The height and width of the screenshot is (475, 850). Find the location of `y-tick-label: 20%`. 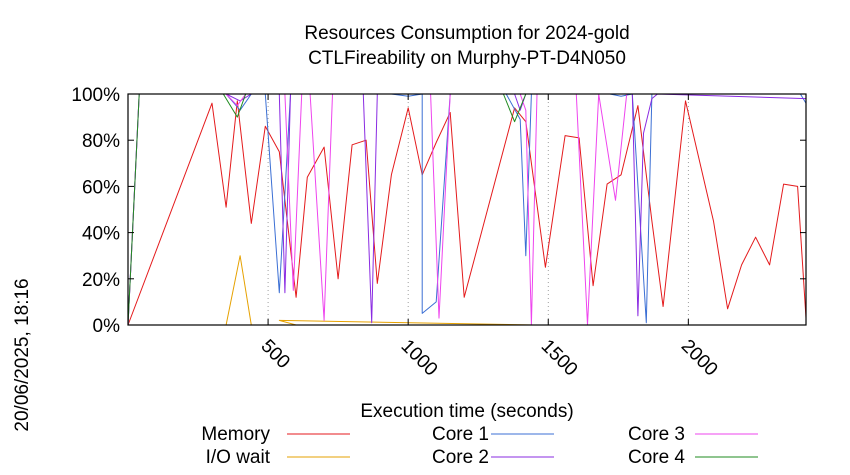

y-tick-label: 20% is located at coordinates (101, 280).